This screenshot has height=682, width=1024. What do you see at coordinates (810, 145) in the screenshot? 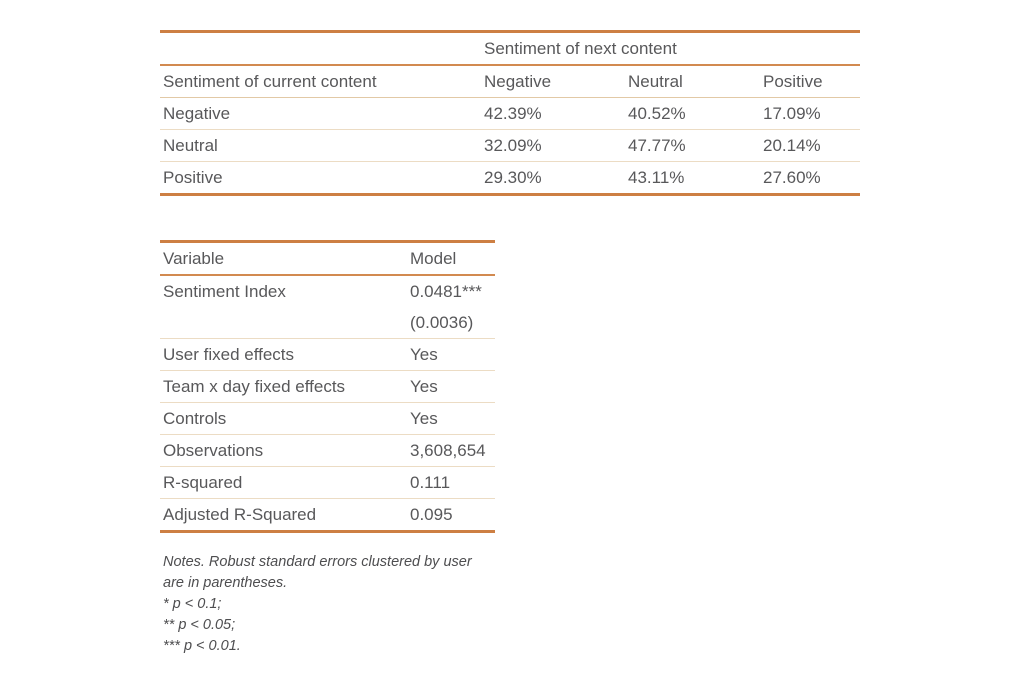
I see `cell-value: 20.14%` at bounding box center [810, 145].